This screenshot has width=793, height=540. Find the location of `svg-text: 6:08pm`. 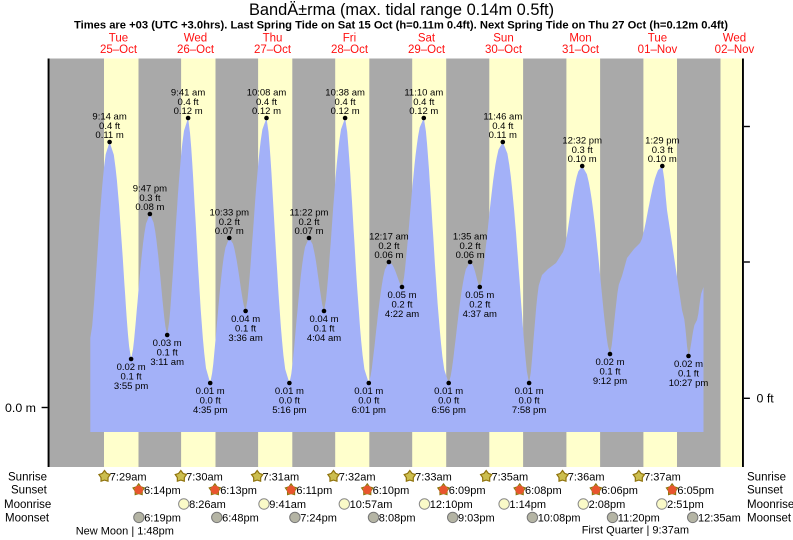

svg-text: 6:08pm is located at coordinates (543, 491).